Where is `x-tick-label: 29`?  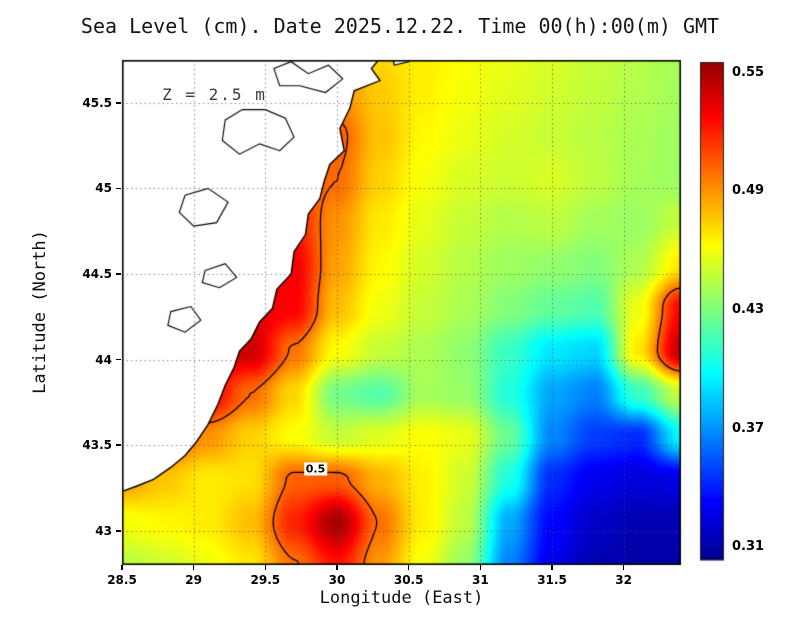 x-tick-label: 29 is located at coordinates (194, 580).